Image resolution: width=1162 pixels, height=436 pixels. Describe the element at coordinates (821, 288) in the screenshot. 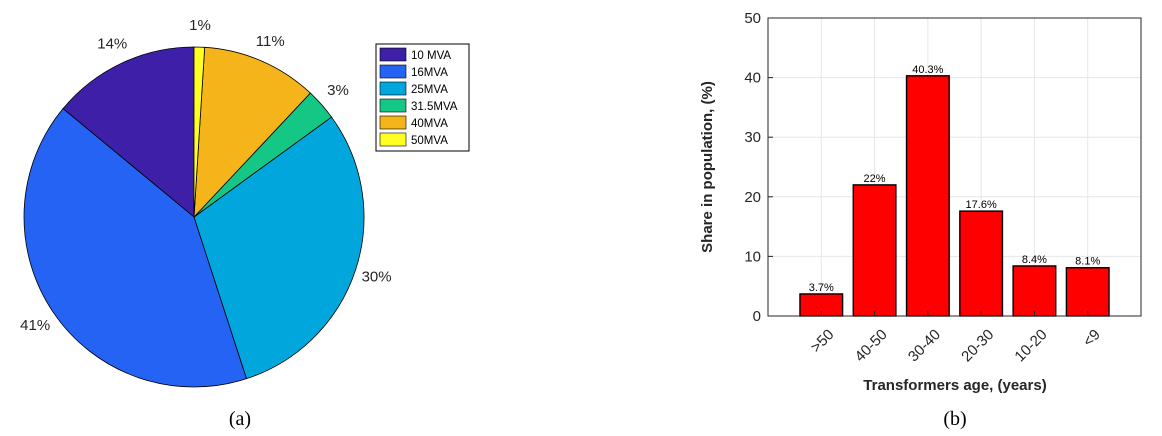

I see `bar-data-label: 3.7%` at that location.